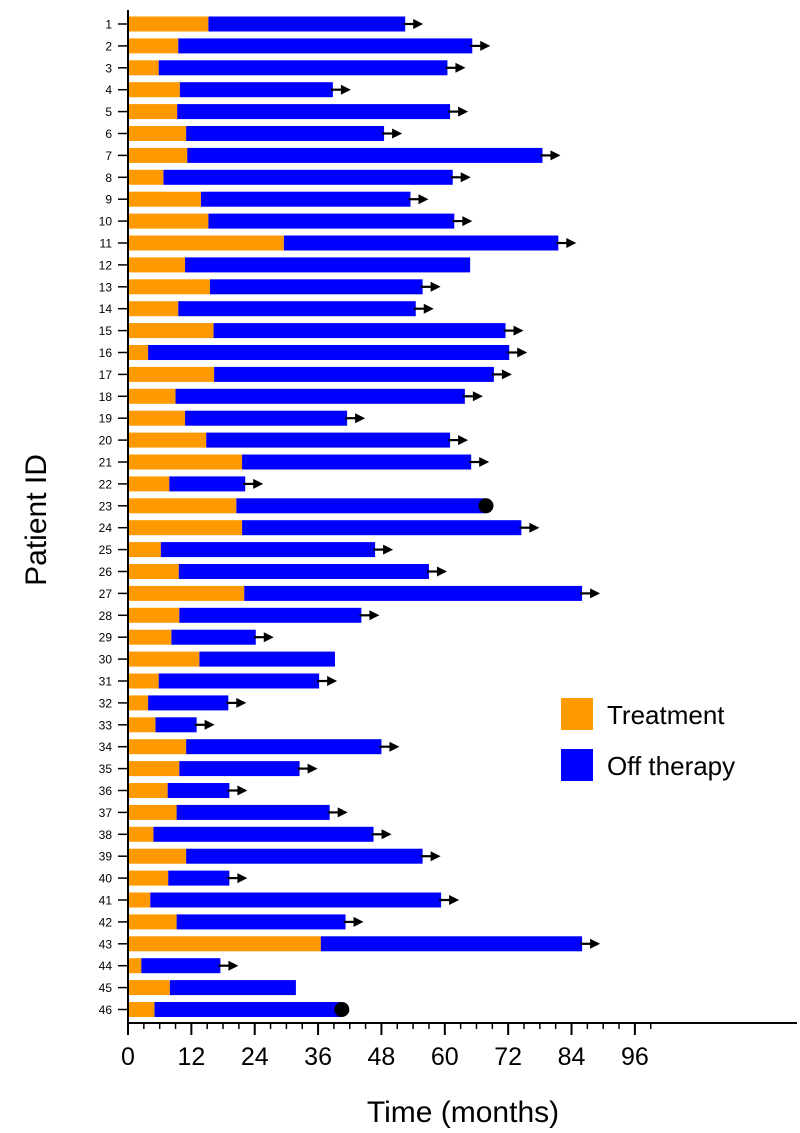  Describe the element at coordinates (106, 594) in the screenshot. I see `y-tick-label-27: 27` at that location.